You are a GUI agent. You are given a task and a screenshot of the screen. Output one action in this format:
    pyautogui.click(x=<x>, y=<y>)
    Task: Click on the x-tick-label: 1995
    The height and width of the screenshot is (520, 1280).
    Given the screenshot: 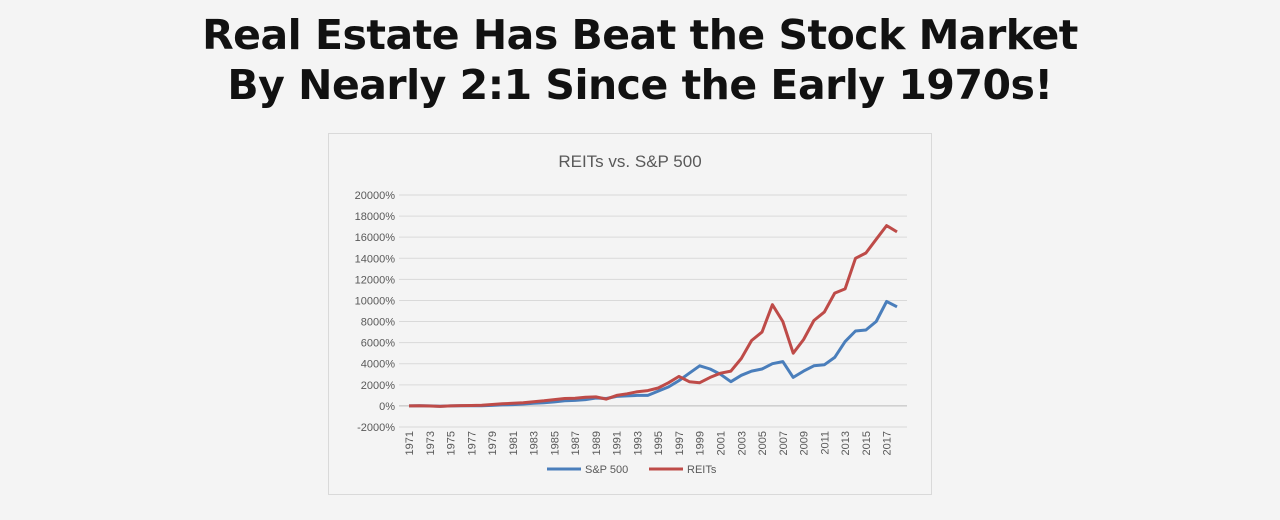 What is the action you would take?
    pyautogui.click(x=659, y=443)
    